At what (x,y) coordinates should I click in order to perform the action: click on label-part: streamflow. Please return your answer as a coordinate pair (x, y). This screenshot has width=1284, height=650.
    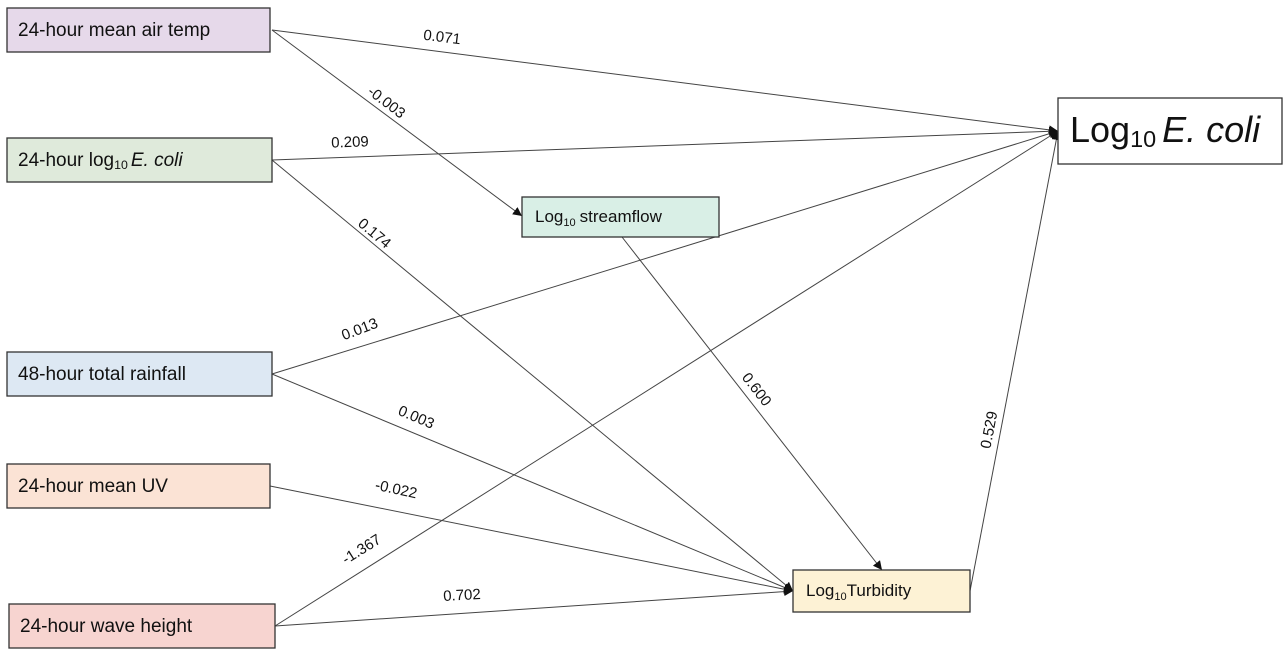
    Looking at the image, I should click on (621, 216).